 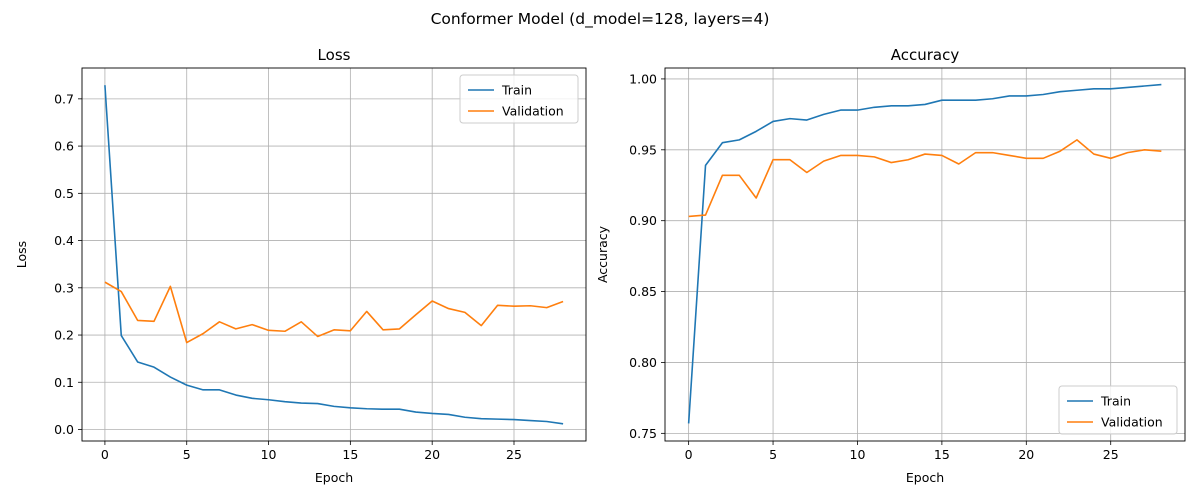 What do you see at coordinates (925, 55) in the screenshot?
I see `chart-title: Accuracy` at bounding box center [925, 55].